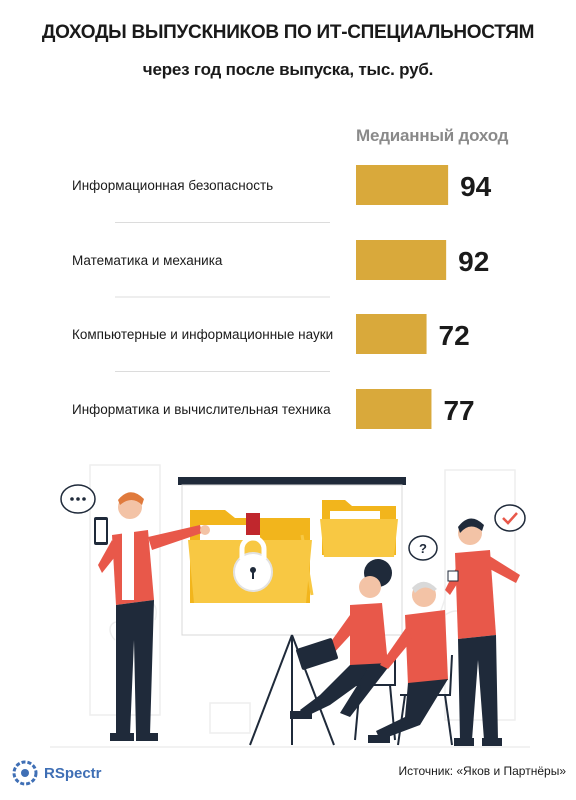  What do you see at coordinates (403, 700) in the screenshot?
I see `chairs` at bounding box center [403, 700].